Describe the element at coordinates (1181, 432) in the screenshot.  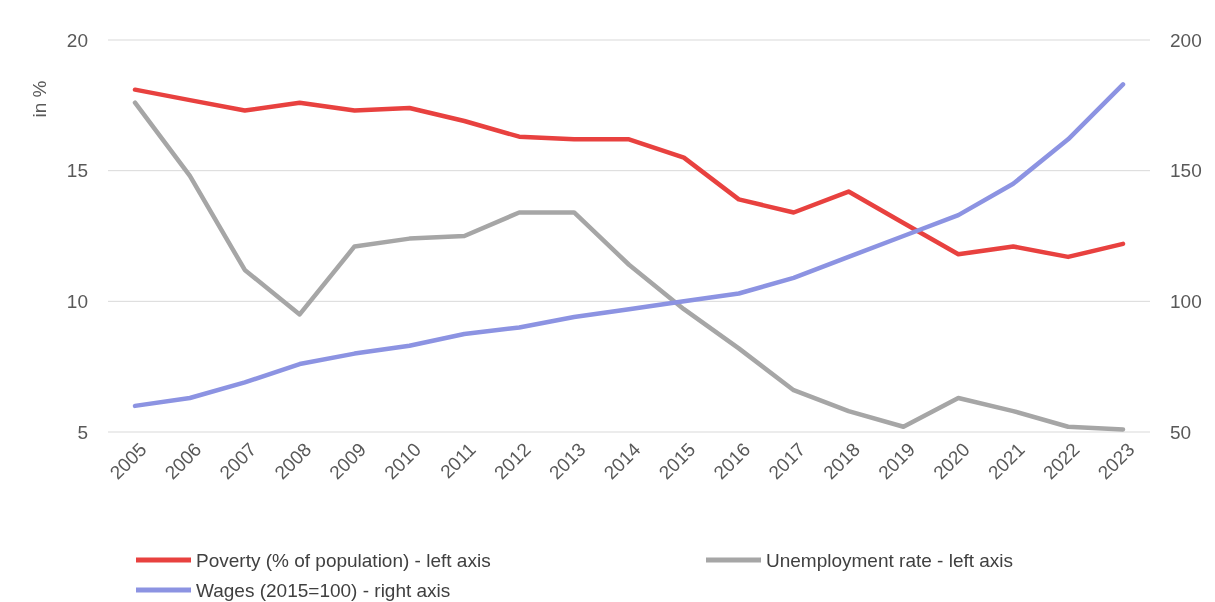
I see `y2-tick-label: 50` at that location.